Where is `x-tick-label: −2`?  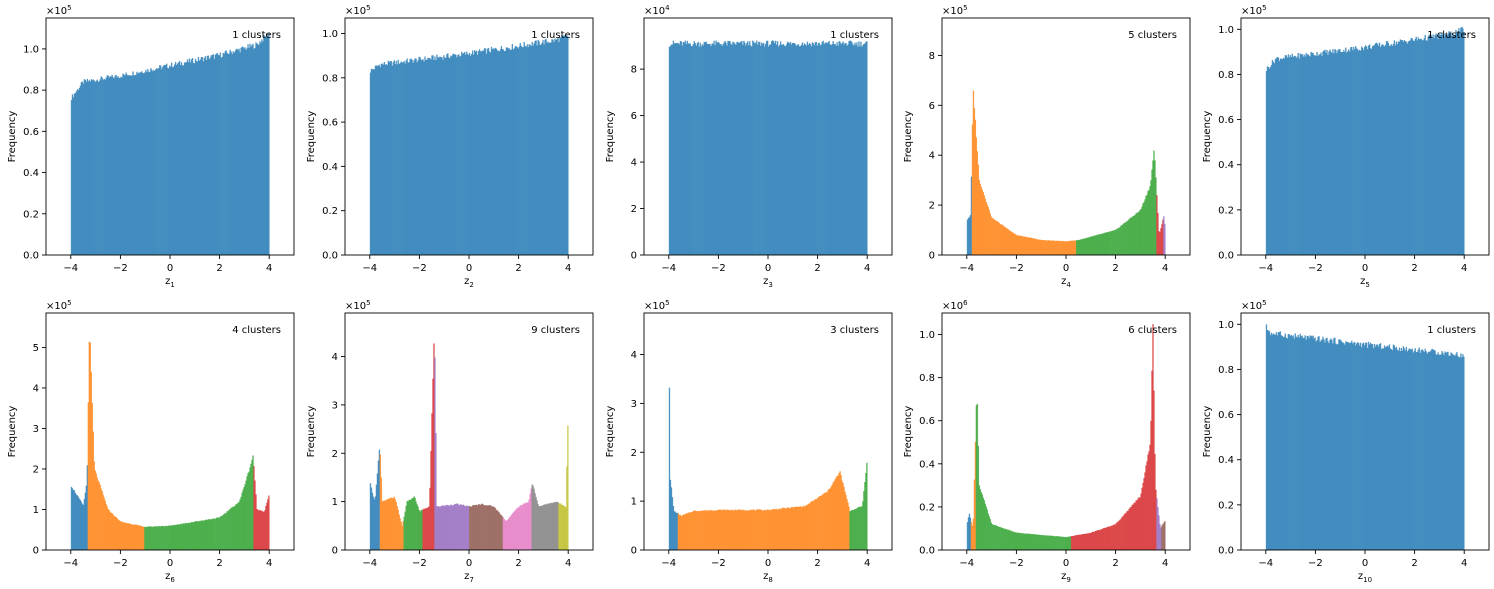 x-tick-label: −2 is located at coordinates (1315, 268).